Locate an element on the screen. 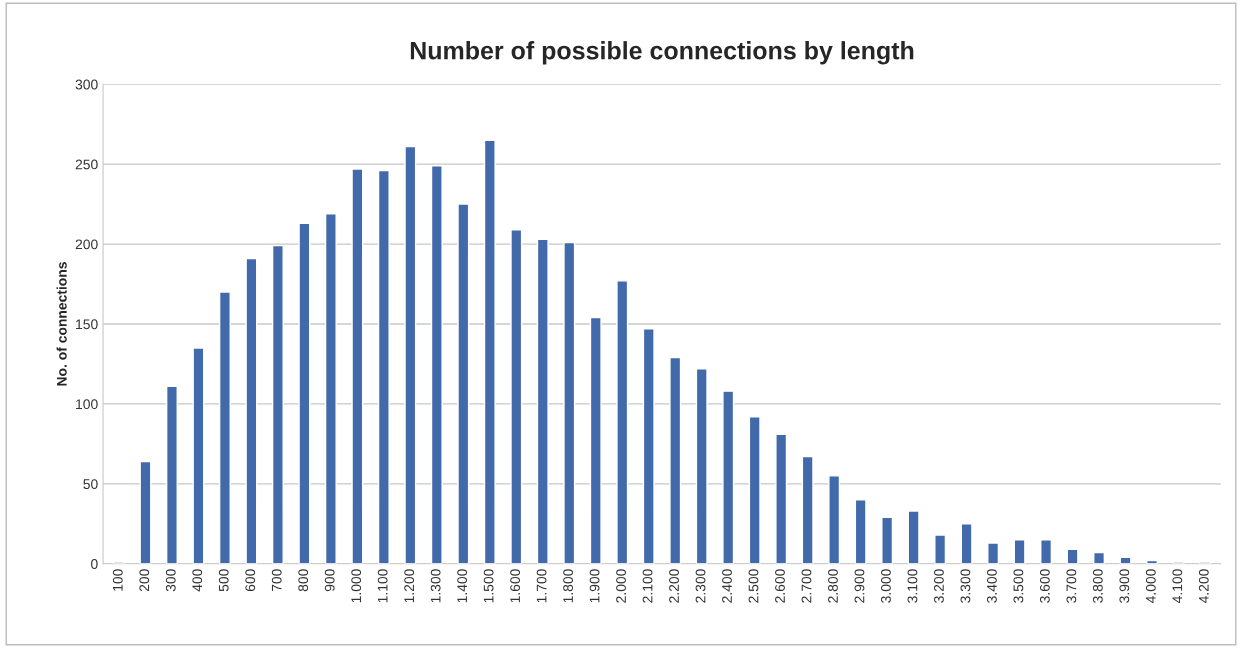 This screenshot has height=648, width=1242. x-tick-label: 1.200 is located at coordinates (409, 586).